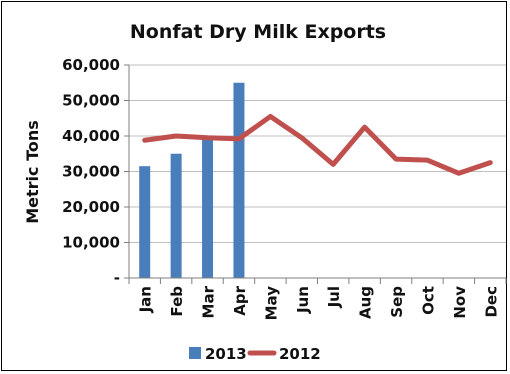 The height and width of the screenshot is (374, 510). What do you see at coordinates (334, 297) in the screenshot?
I see `x-tick-label: Jul` at bounding box center [334, 297].